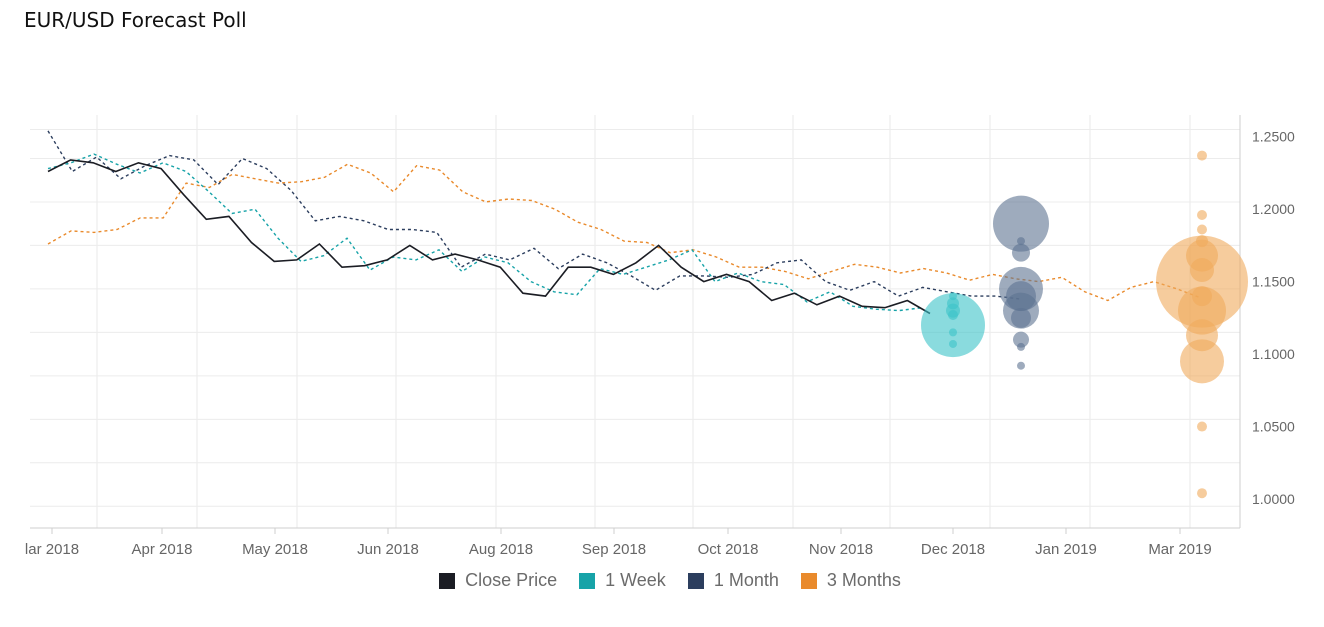 This screenshot has height=627, width=1324. What do you see at coordinates (808, 580) in the screenshot?
I see `3-months-swatch` at bounding box center [808, 580].